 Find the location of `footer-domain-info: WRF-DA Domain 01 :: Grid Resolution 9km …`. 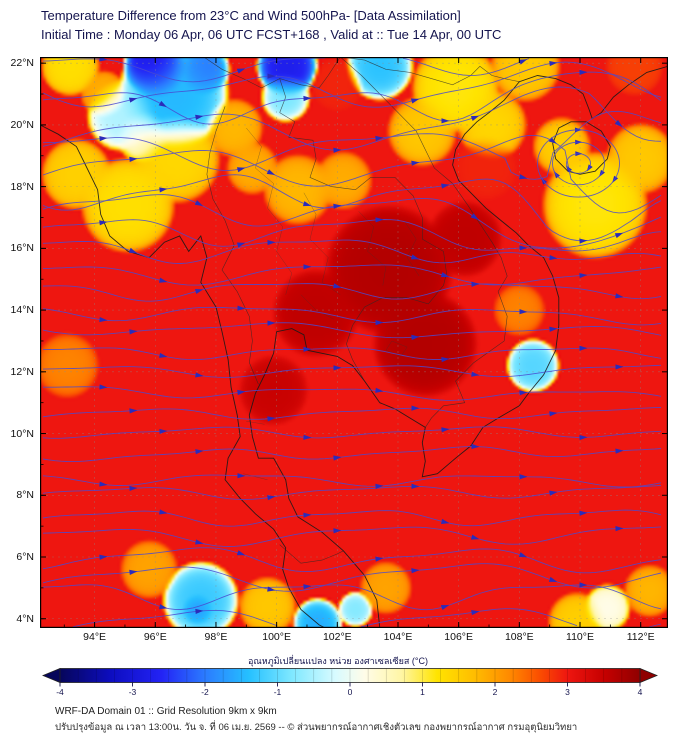

footer-domain-info: WRF-DA Domain 01 :: Grid Resolution 9km … is located at coordinates (166, 711).